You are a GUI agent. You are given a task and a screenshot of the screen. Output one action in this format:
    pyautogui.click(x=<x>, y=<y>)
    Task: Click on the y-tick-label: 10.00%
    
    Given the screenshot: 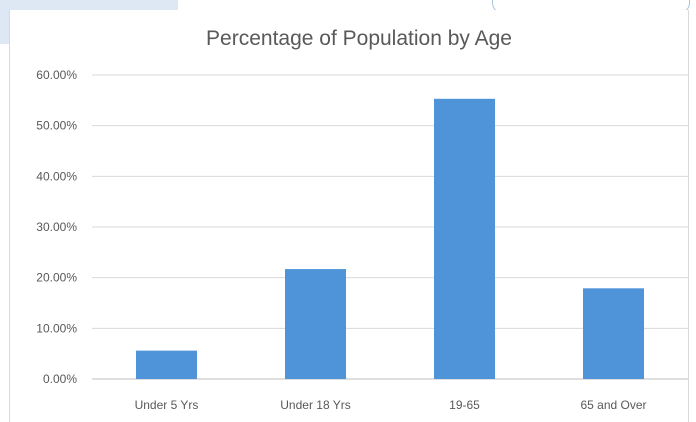 What is the action you would take?
    pyautogui.click(x=56, y=328)
    